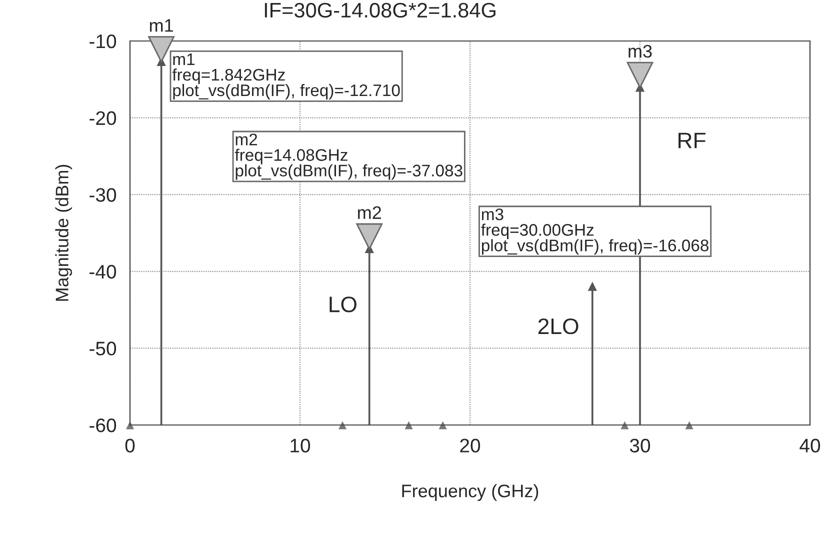  Describe the element at coordinates (594, 231) in the screenshot. I see `annotation: m3 freq=30.00GHz plot_vs(dBm(IF), freq)=-16.068` at that location.